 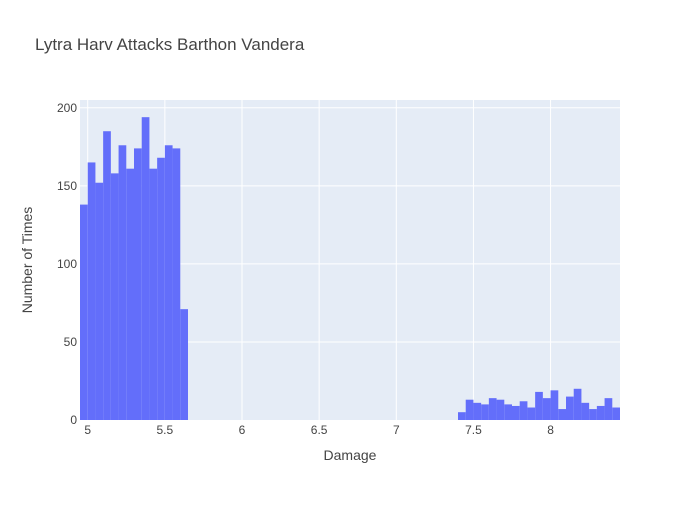 I want to click on y-tick-label: 150, so click(x=67, y=186).